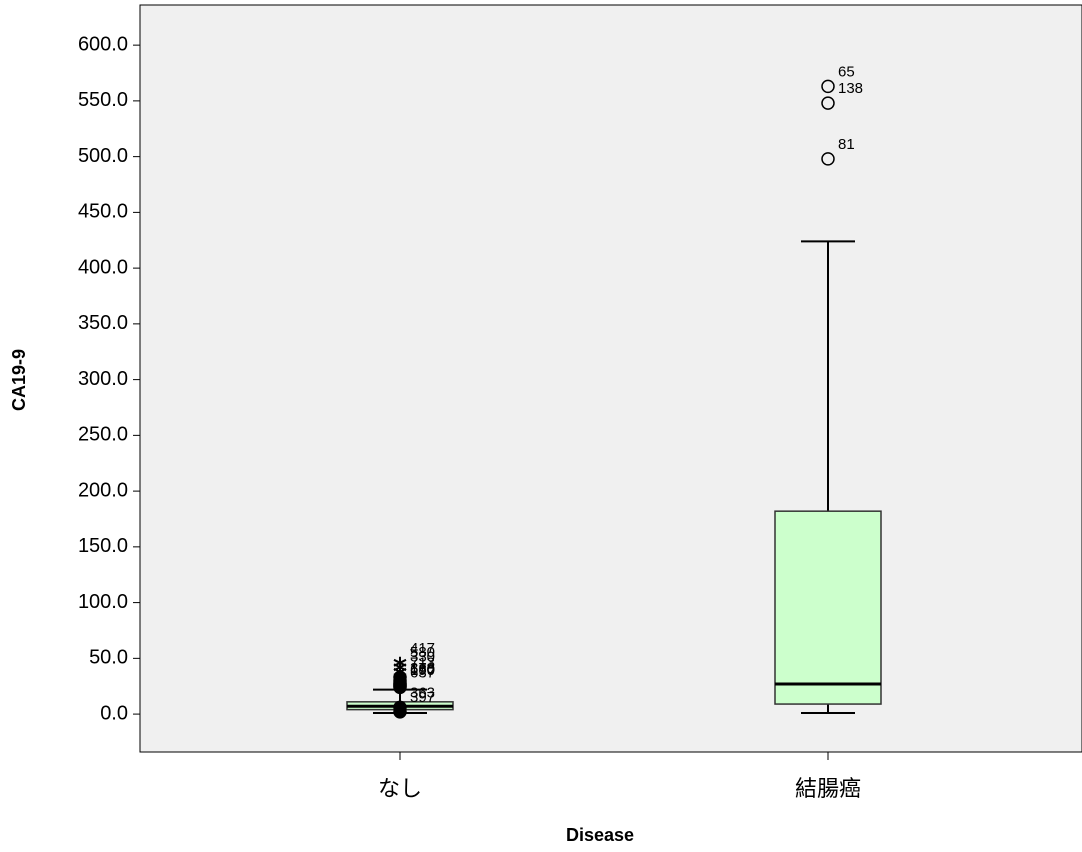 The width and height of the screenshot is (1082, 852). Describe the element at coordinates (114, 713) in the screenshot. I see `y-tick-label: 0.0` at that location.